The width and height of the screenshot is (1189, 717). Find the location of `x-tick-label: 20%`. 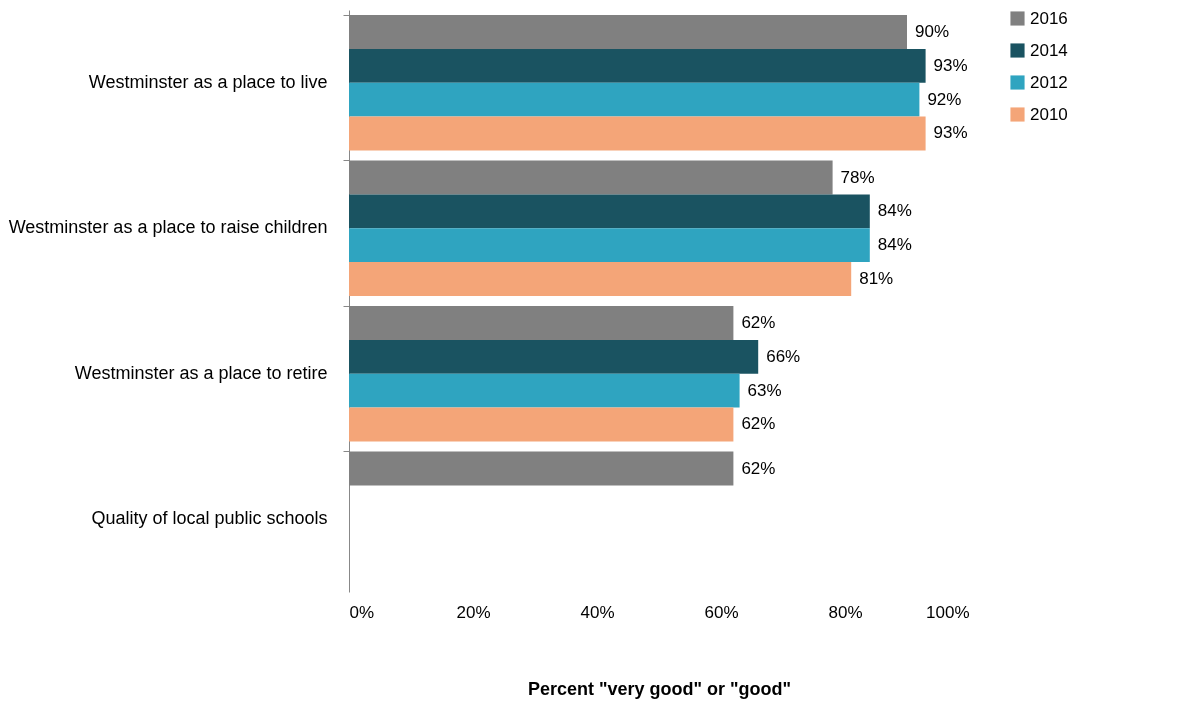

x-tick-label: 20% is located at coordinates (473, 612).